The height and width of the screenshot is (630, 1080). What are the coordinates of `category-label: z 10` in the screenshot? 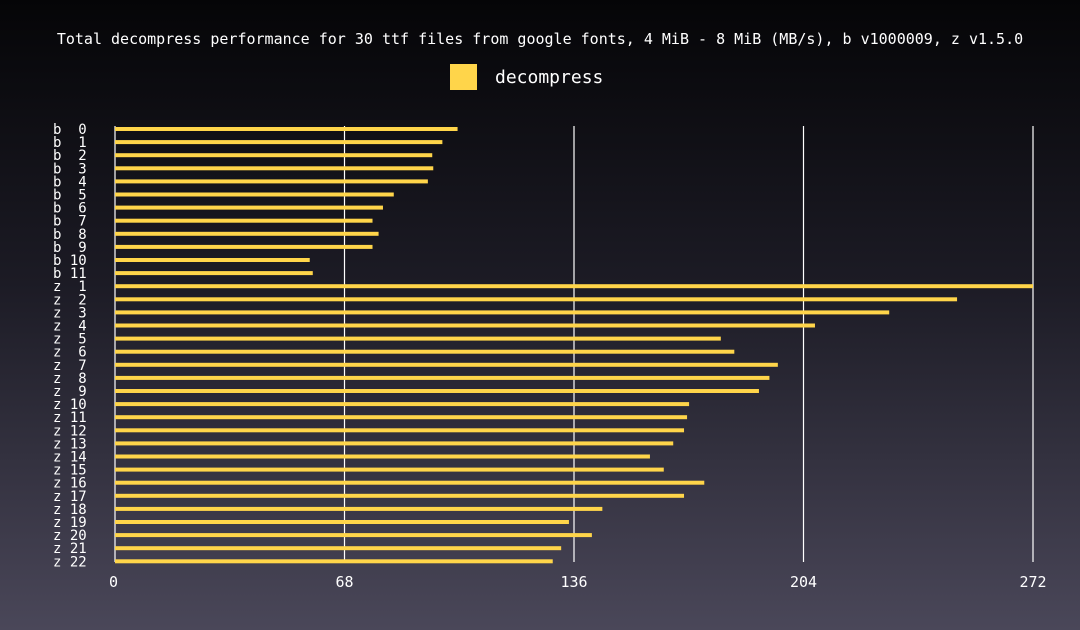 It's located at (70, 405).